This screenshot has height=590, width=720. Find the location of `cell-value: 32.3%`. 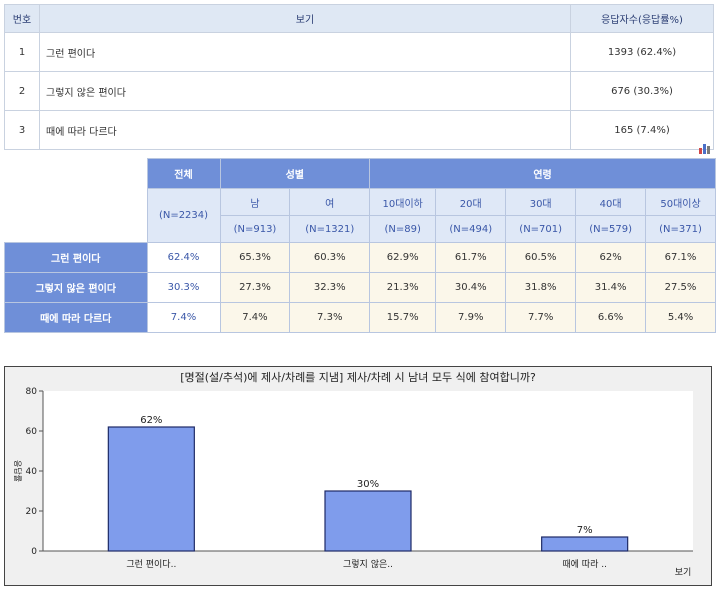

cell-value: 32.3% is located at coordinates (330, 287).